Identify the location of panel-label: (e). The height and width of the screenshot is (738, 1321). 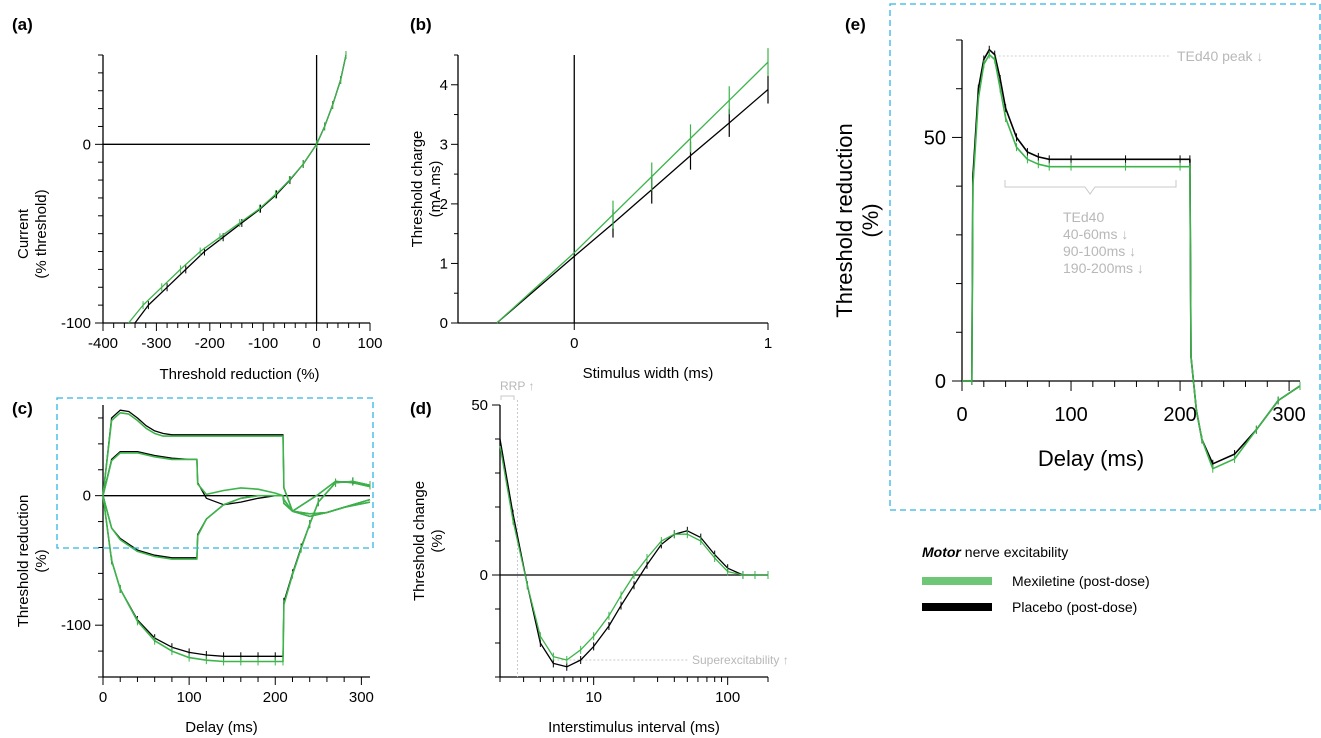
(855, 24).